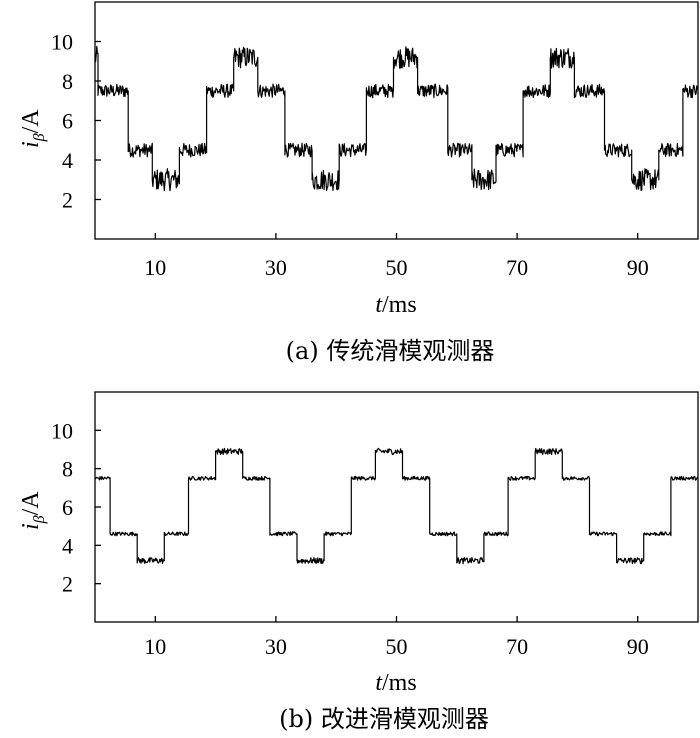  What do you see at coordinates (76, 121) in the screenshot?
I see `y-axis-ticks-a: 2 4 6 8 10` at bounding box center [76, 121].